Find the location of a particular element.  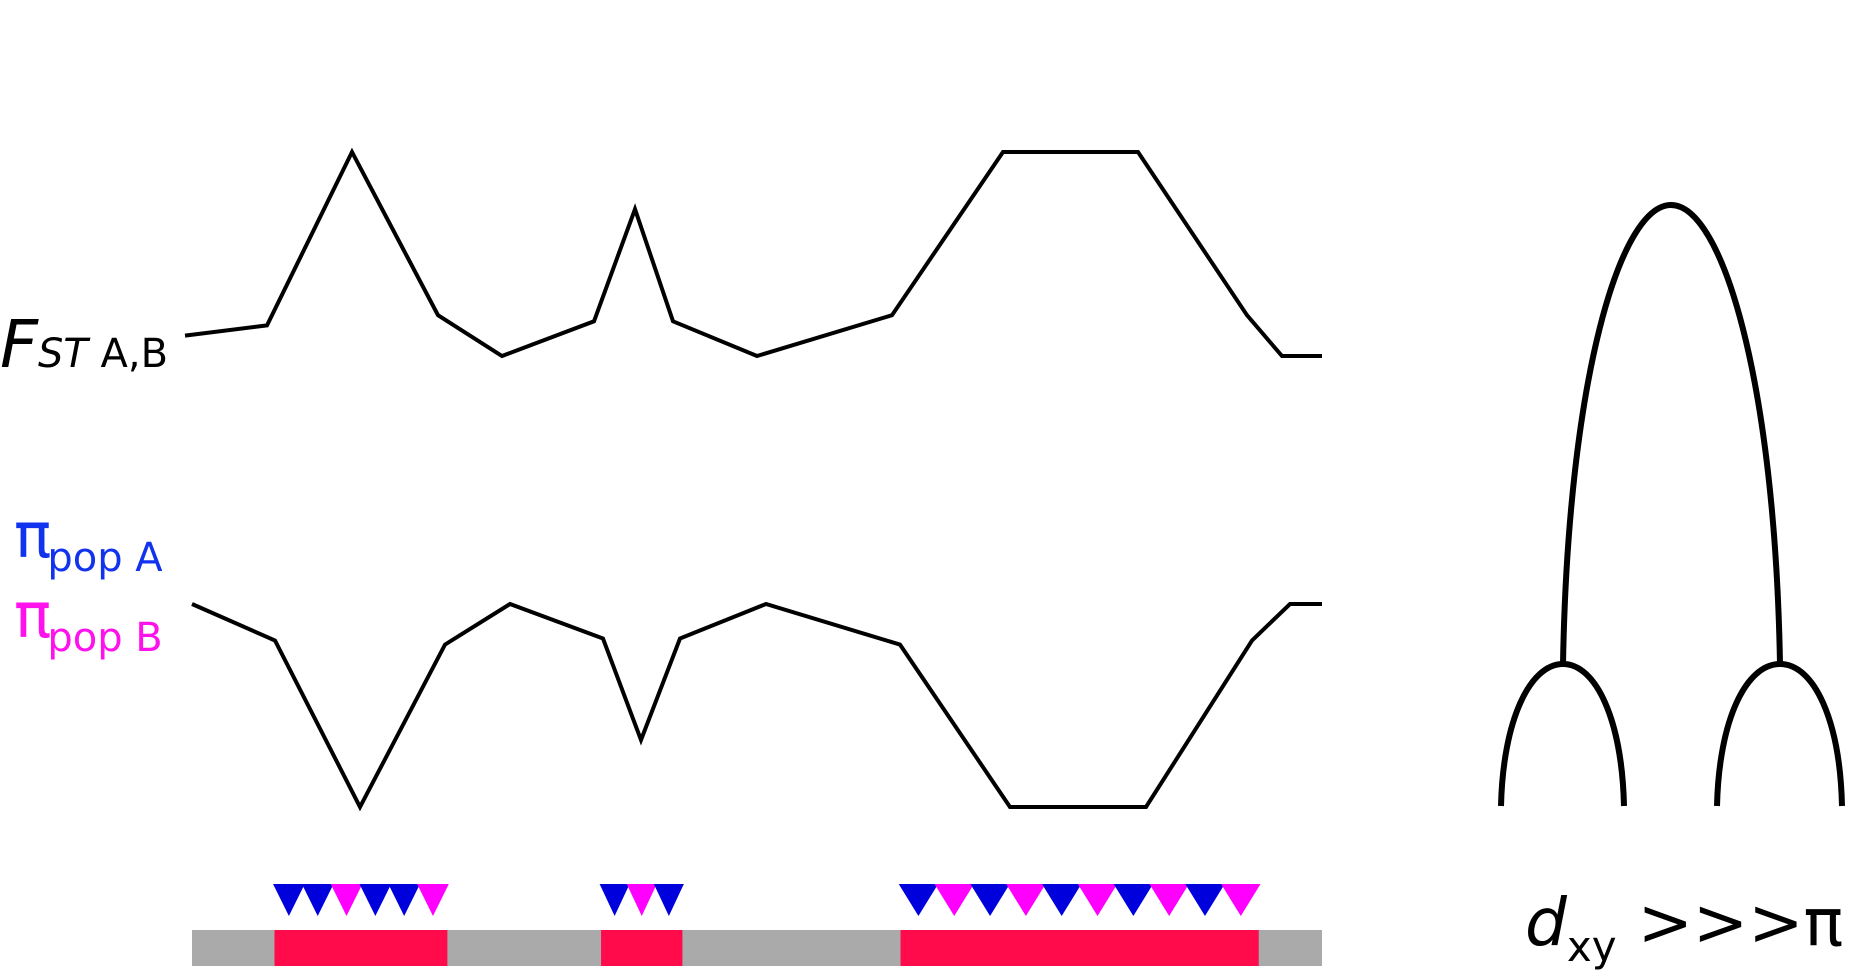

dxy-label: dxy >>>π is located at coordinates (1684, 929).